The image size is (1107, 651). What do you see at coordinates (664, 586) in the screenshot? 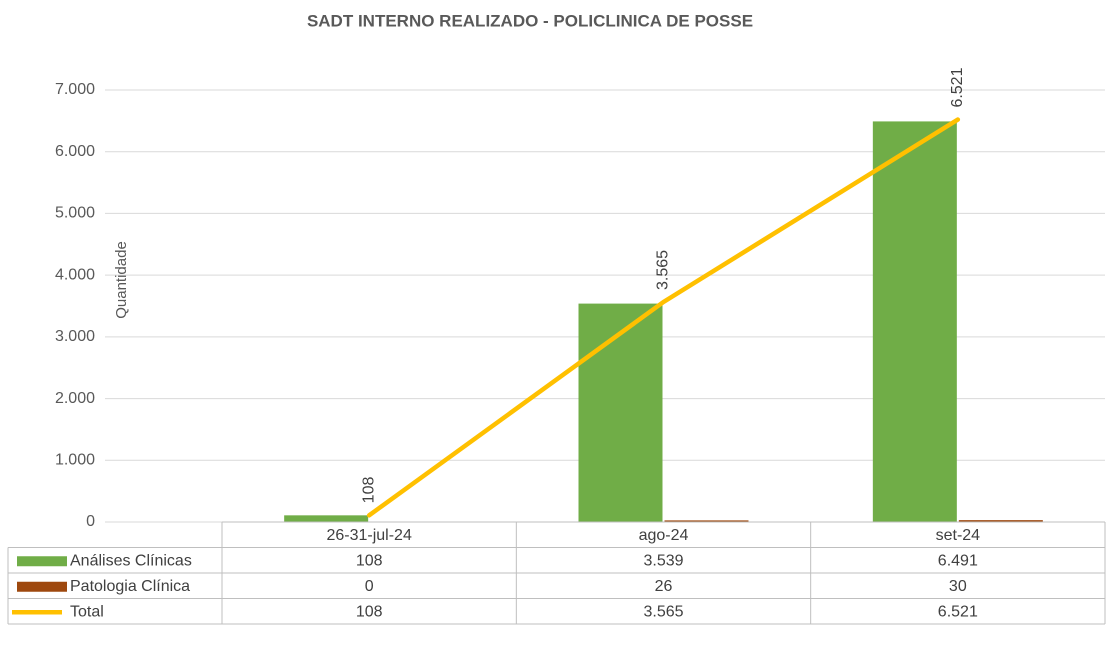
I see `table-value: 26` at bounding box center [664, 586].